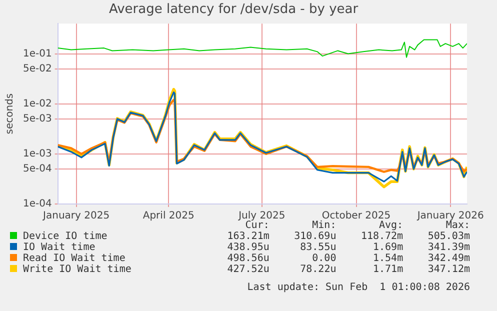 Image resolution: width=497 pixels, height=311 pixels. What do you see at coordinates (76, 216) in the screenshot?
I see `x-tick-label: January 2025` at bounding box center [76, 216].